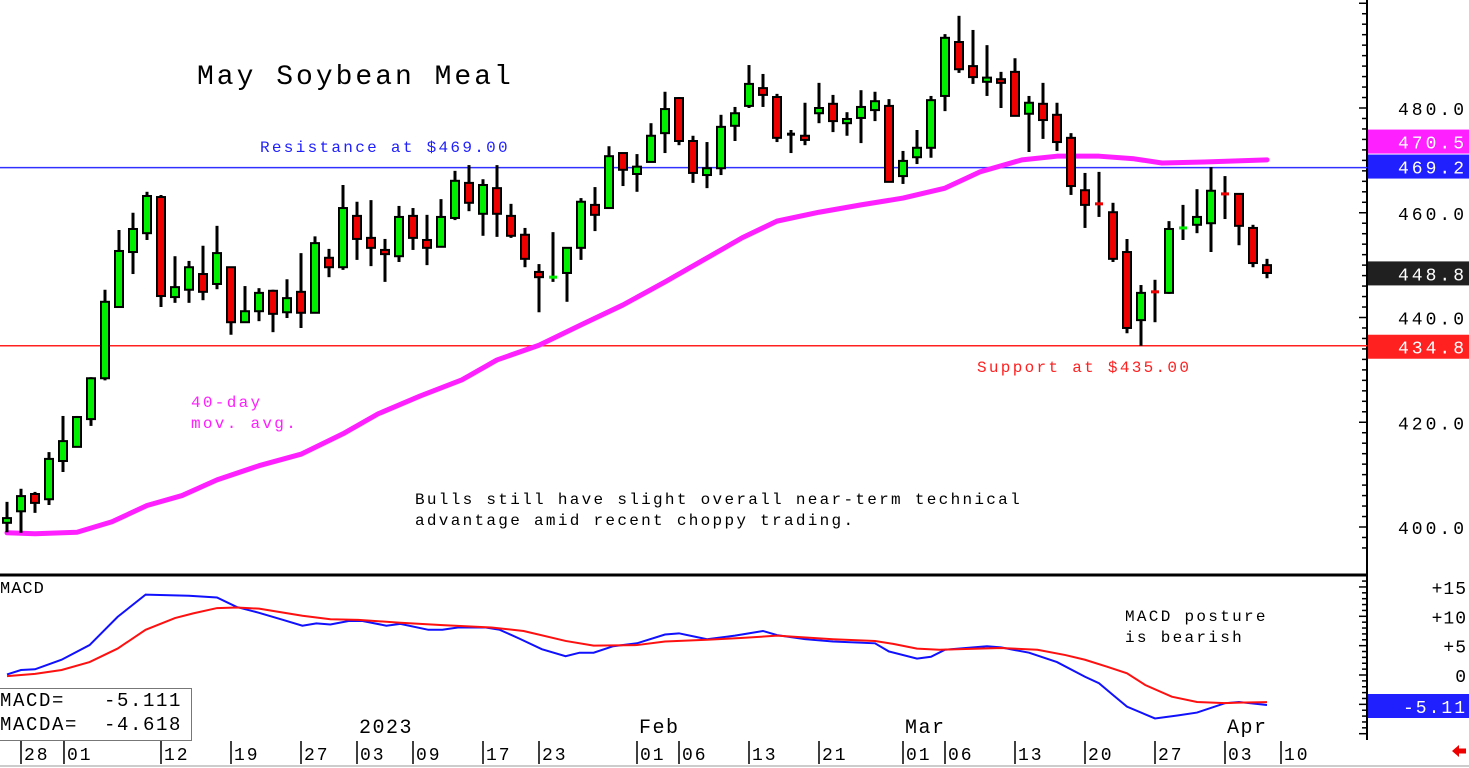 The height and width of the screenshot is (768, 1469). I want to click on macd-legend-box: MACD= -5.111 MACDA= -4.618, so click(96, 714).